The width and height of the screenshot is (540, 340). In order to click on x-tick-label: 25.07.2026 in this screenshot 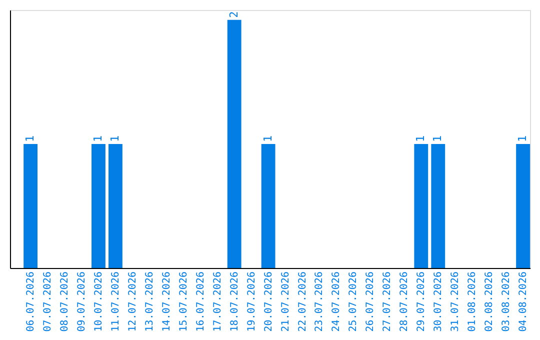, I will do `click(354, 302)`.